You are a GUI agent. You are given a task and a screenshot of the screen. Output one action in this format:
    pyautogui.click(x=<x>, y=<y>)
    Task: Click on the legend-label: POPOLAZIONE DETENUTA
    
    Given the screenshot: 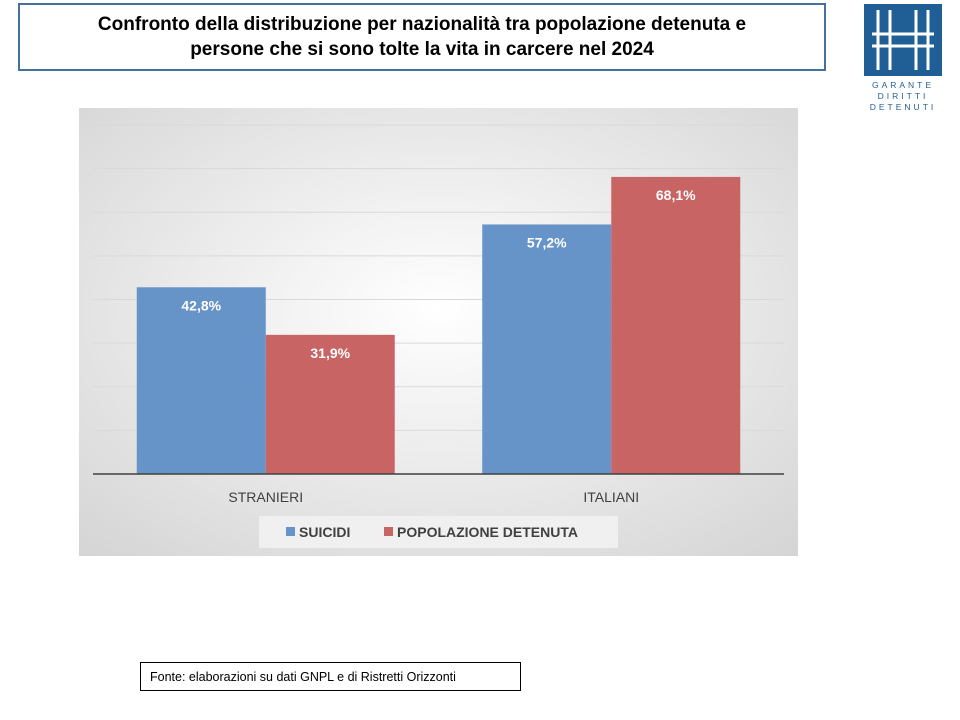 What is the action you would take?
    pyautogui.click(x=487, y=532)
    